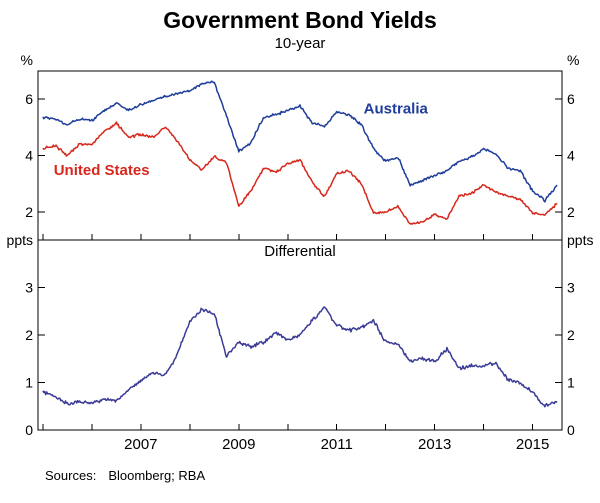  Describe the element at coordinates (337, 444) in the screenshot. I see `year-label: 2011` at that location.